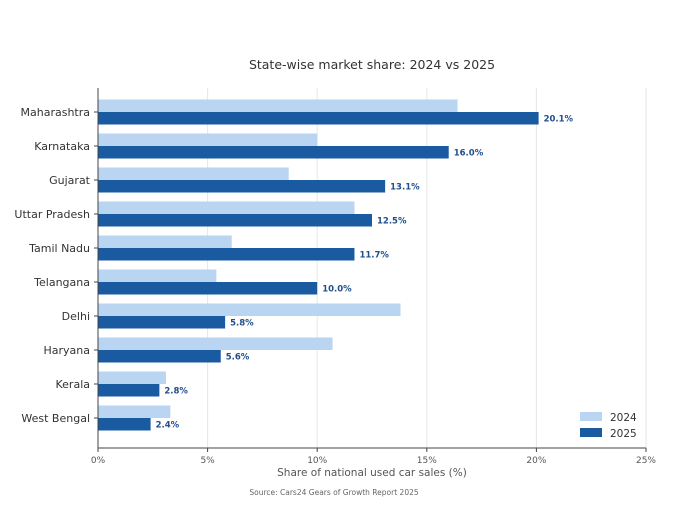  What do you see at coordinates (242, 324) in the screenshot?
I see `data-label-2025: 5.8%` at bounding box center [242, 324].